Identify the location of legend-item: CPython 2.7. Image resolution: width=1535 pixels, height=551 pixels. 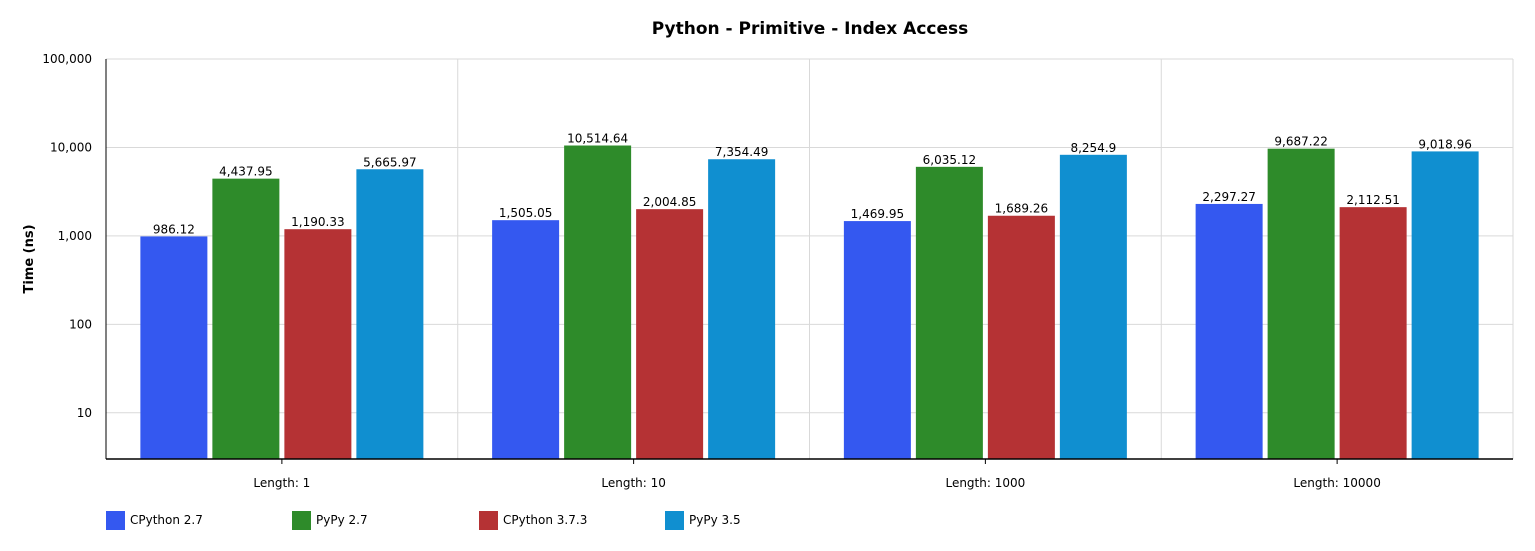
(154, 520).